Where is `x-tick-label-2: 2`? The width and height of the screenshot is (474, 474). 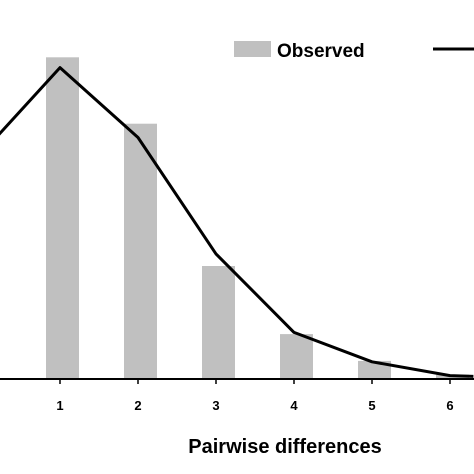
x-tick-label-2: 2 is located at coordinates (137, 405).